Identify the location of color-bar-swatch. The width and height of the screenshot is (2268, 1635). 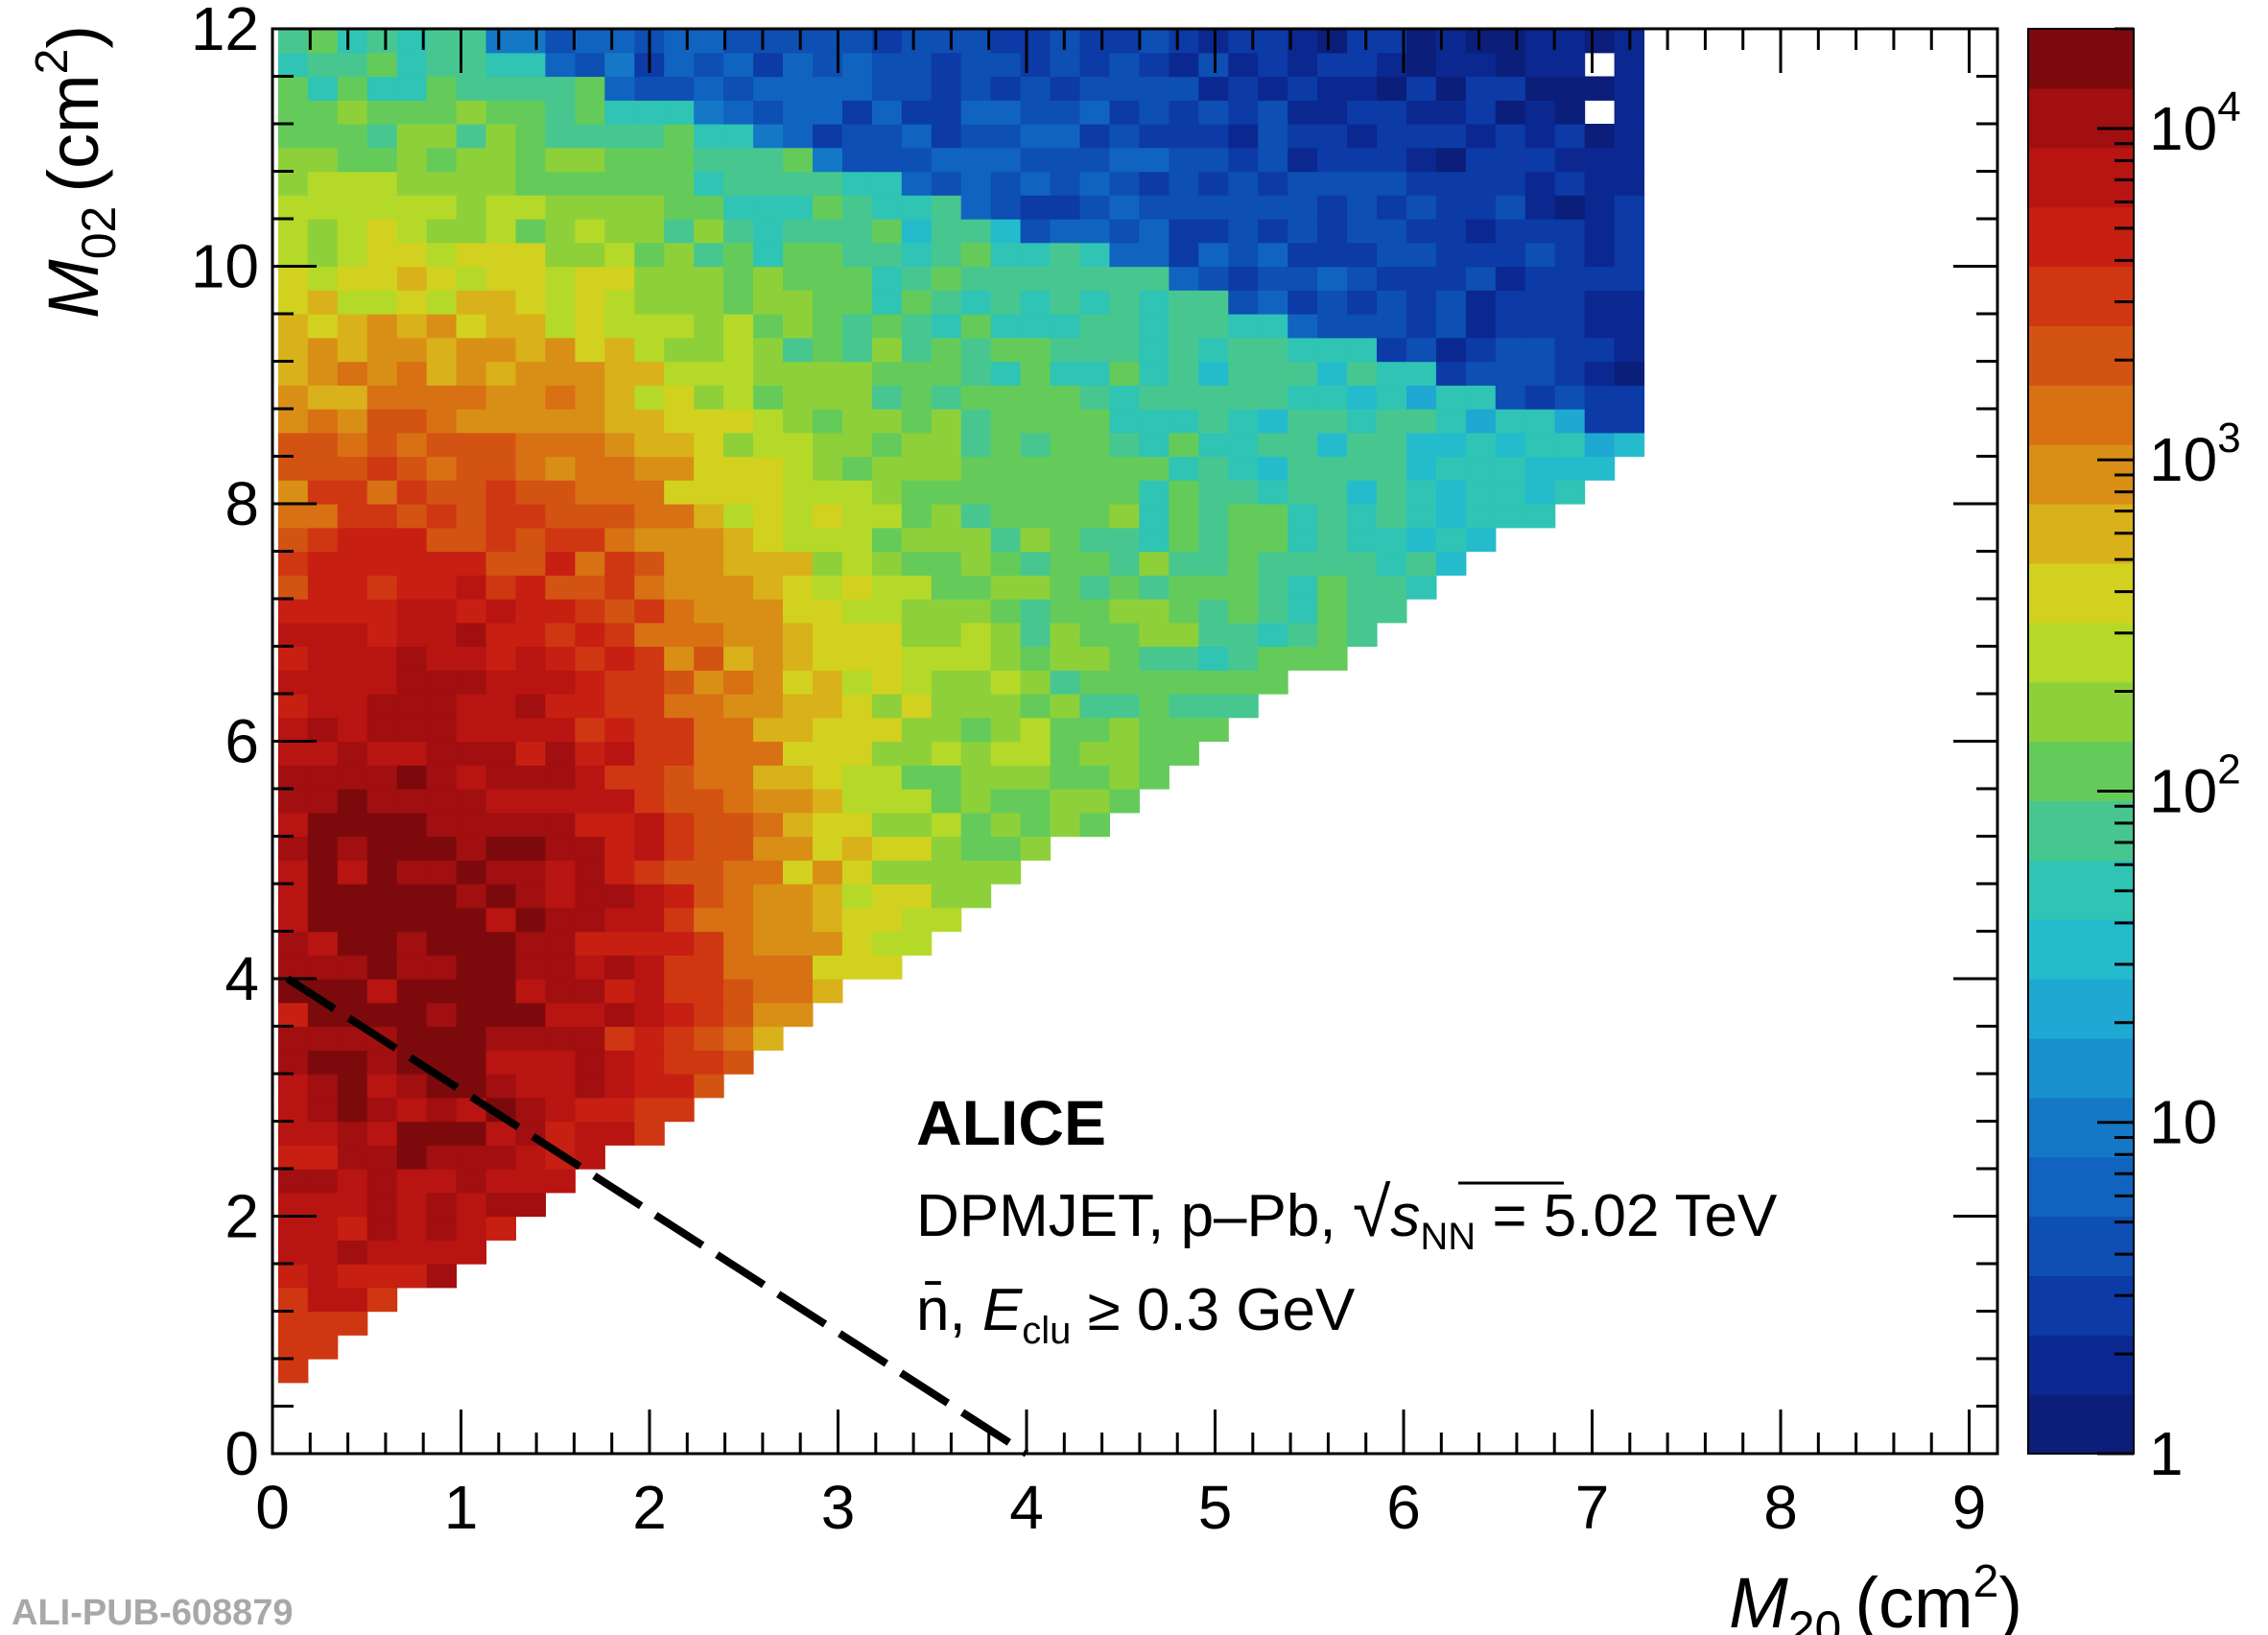
(2081, 1365).